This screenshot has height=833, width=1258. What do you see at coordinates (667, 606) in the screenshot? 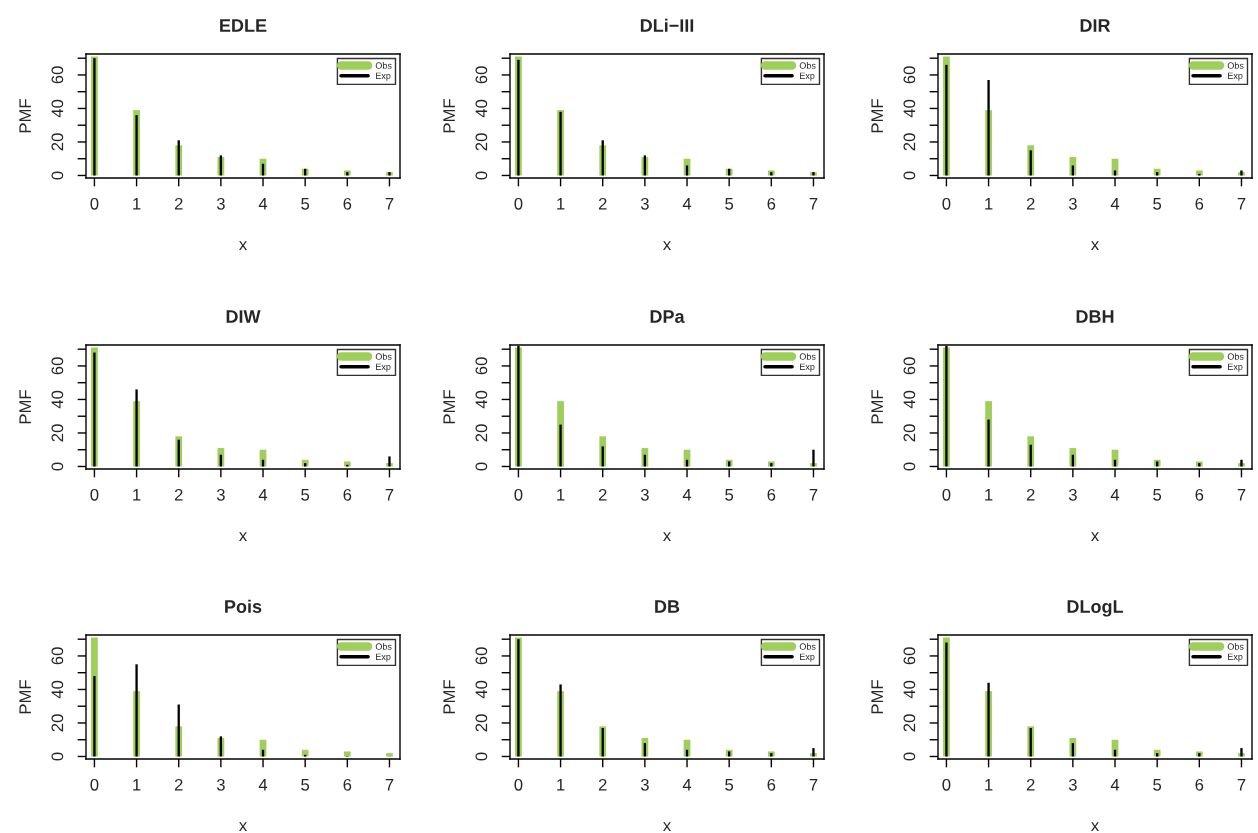
I see `chart-title: DB` at bounding box center [667, 606].